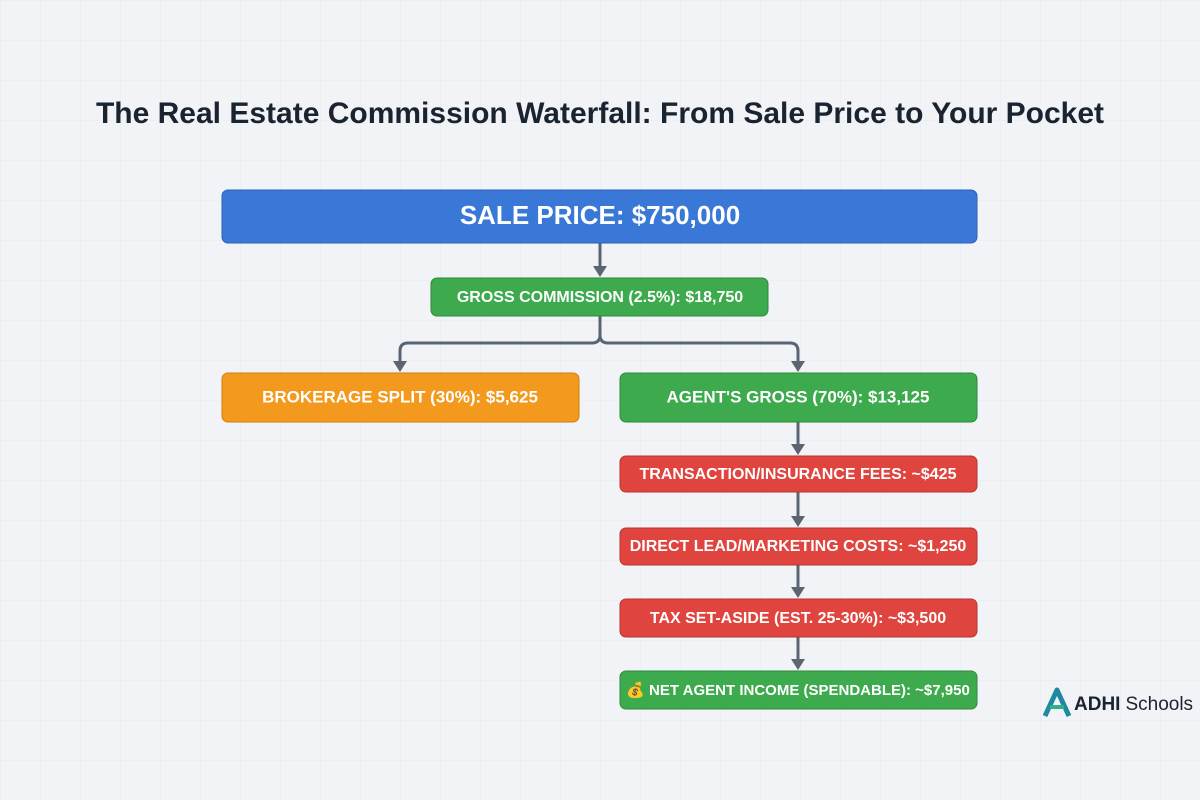 The height and width of the screenshot is (800, 1200). I want to click on node-label: GROSS COMMISSION (2.5%): $18,750, so click(600, 297).